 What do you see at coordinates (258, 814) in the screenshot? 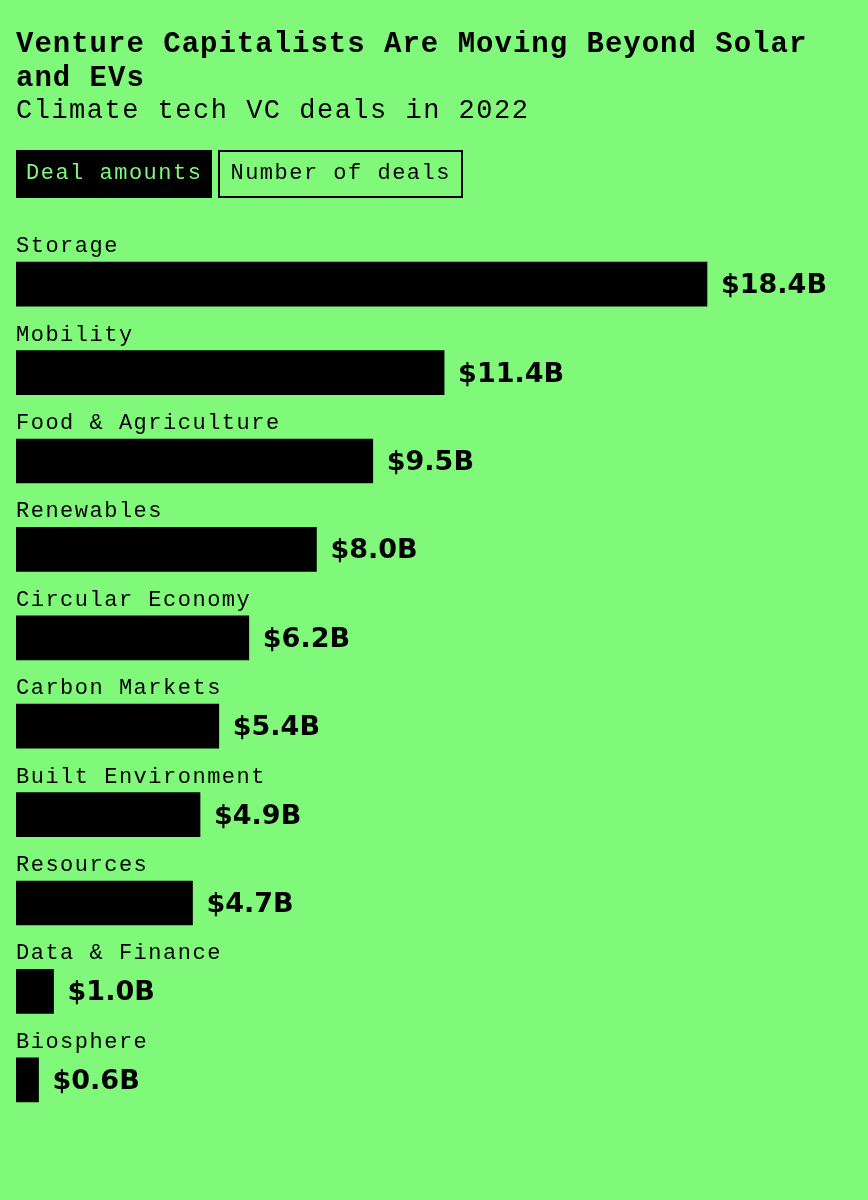
I see `data-label: $4.9B` at bounding box center [258, 814].